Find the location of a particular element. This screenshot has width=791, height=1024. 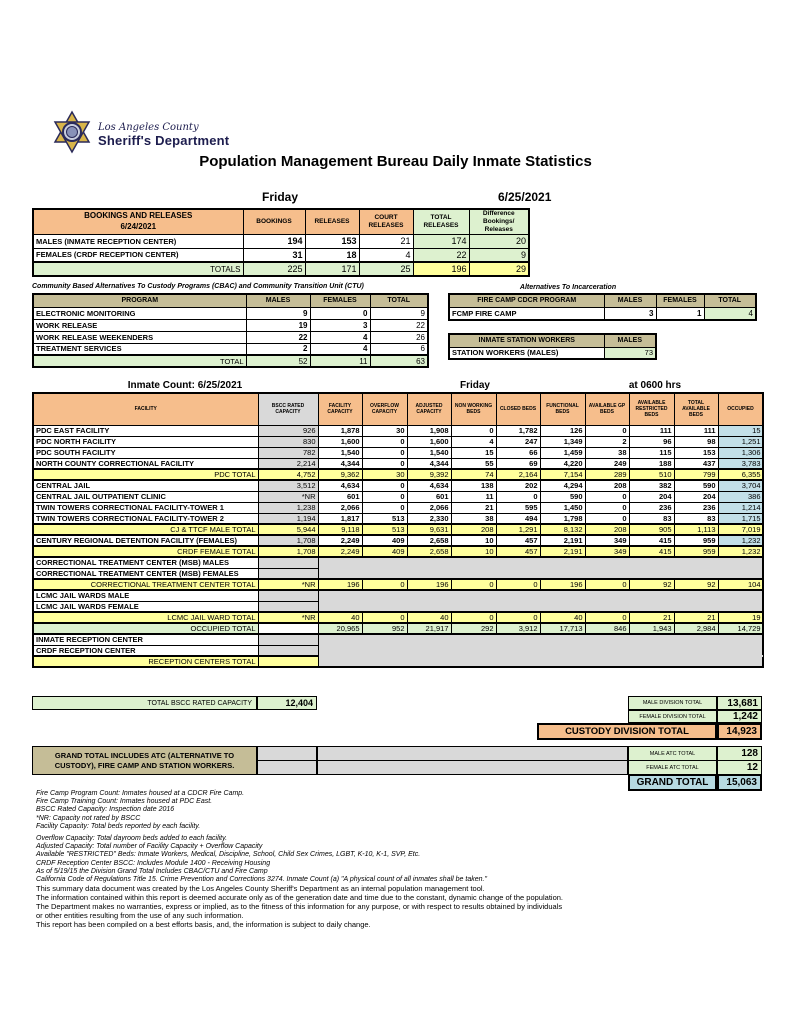

bscc-capacity-cell: 1,708 is located at coordinates (288, 551).